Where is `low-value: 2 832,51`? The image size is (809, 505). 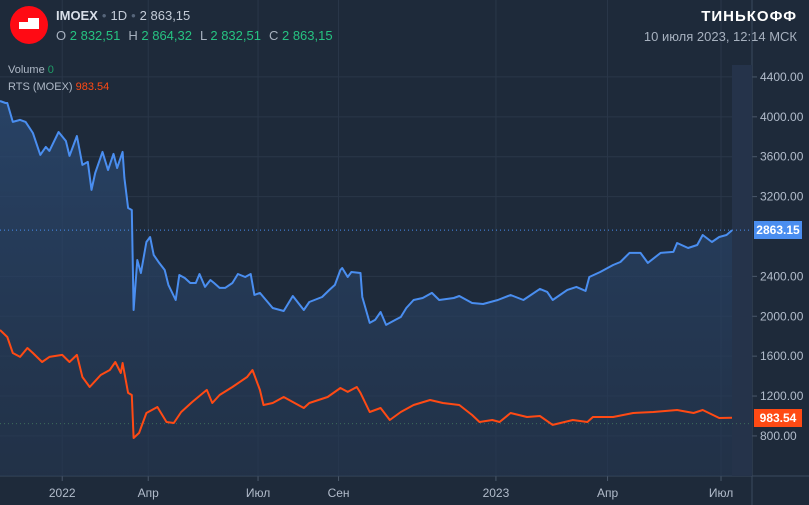 low-value: 2 832,51 is located at coordinates (235, 35).